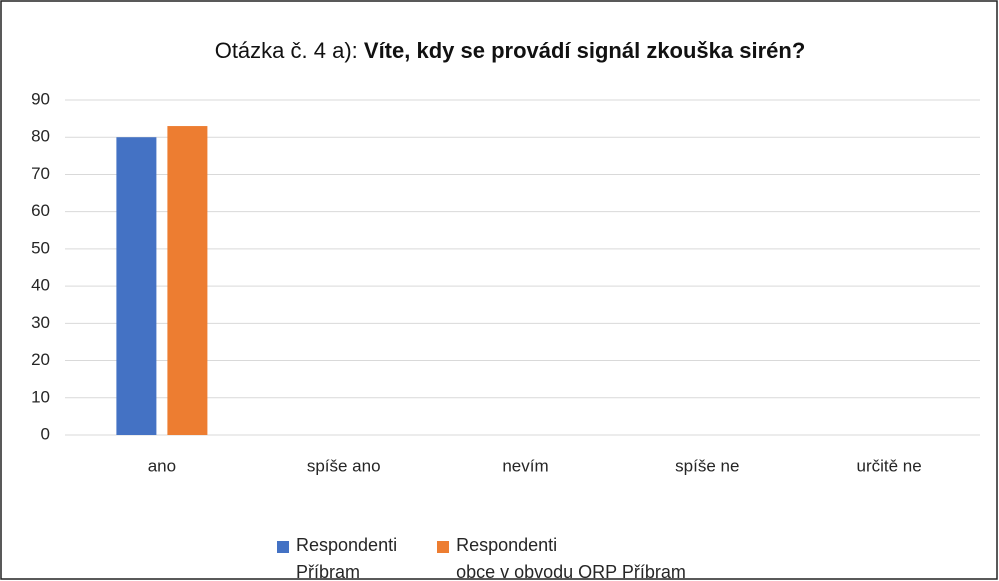 Image resolution: width=999 pixels, height=581 pixels. I want to click on x-tick-label: nevím, so click(525, 465).